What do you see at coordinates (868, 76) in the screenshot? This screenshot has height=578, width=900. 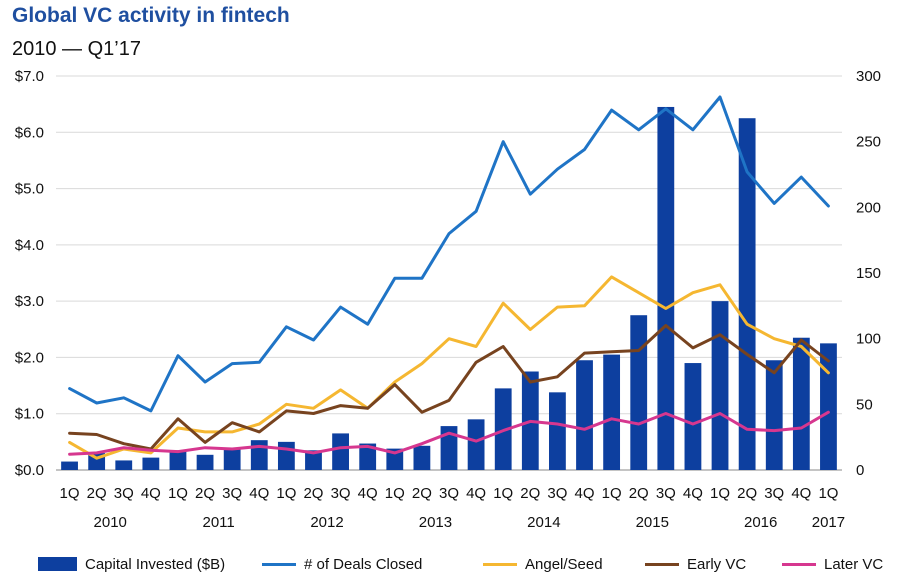 I see `right-axis-tick-label: 300` at bounding box center [868, 76].